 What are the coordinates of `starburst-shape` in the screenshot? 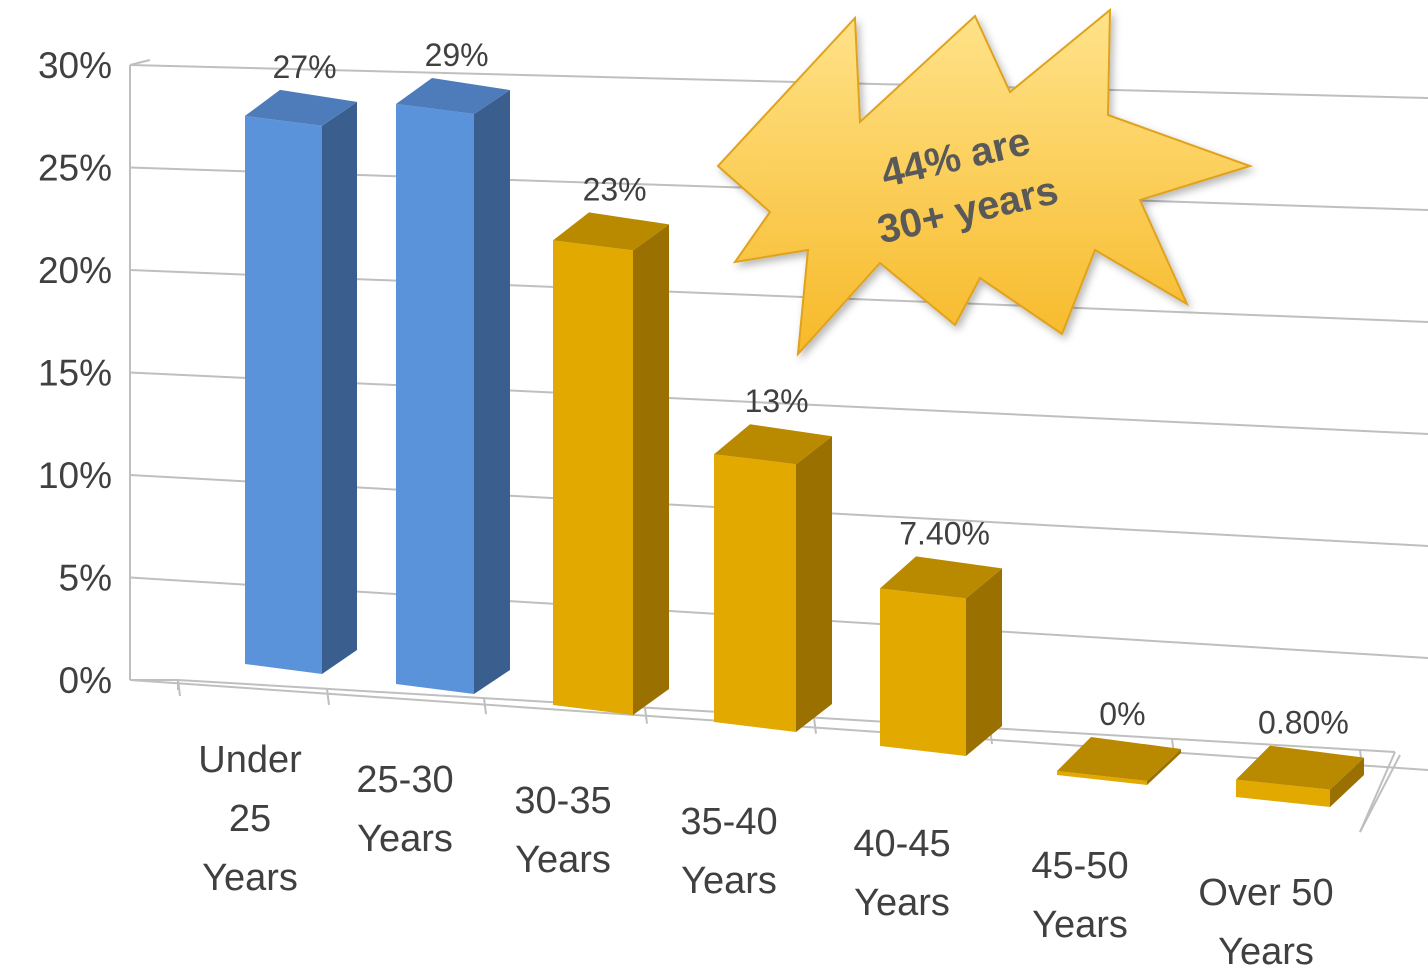 It's located at (985, 182).